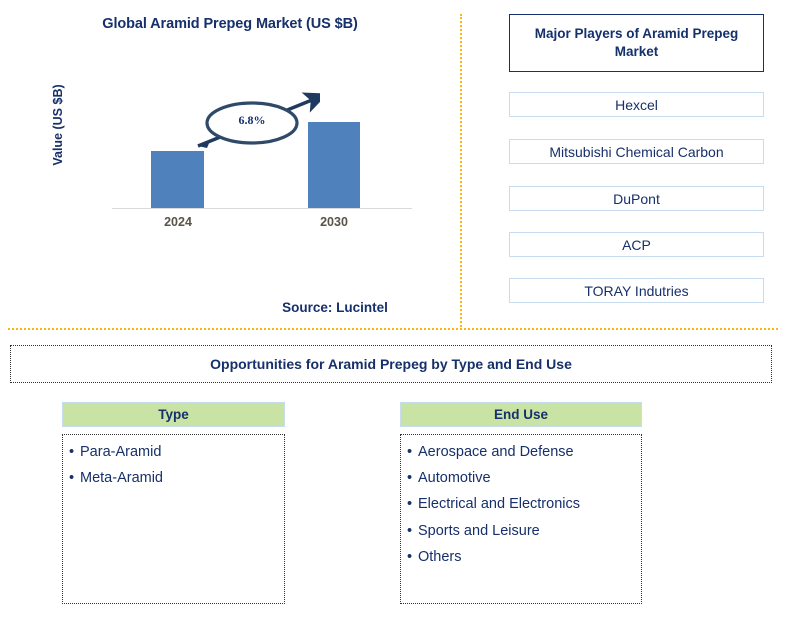  I want to click on vertical-divider, so click(461, 172).